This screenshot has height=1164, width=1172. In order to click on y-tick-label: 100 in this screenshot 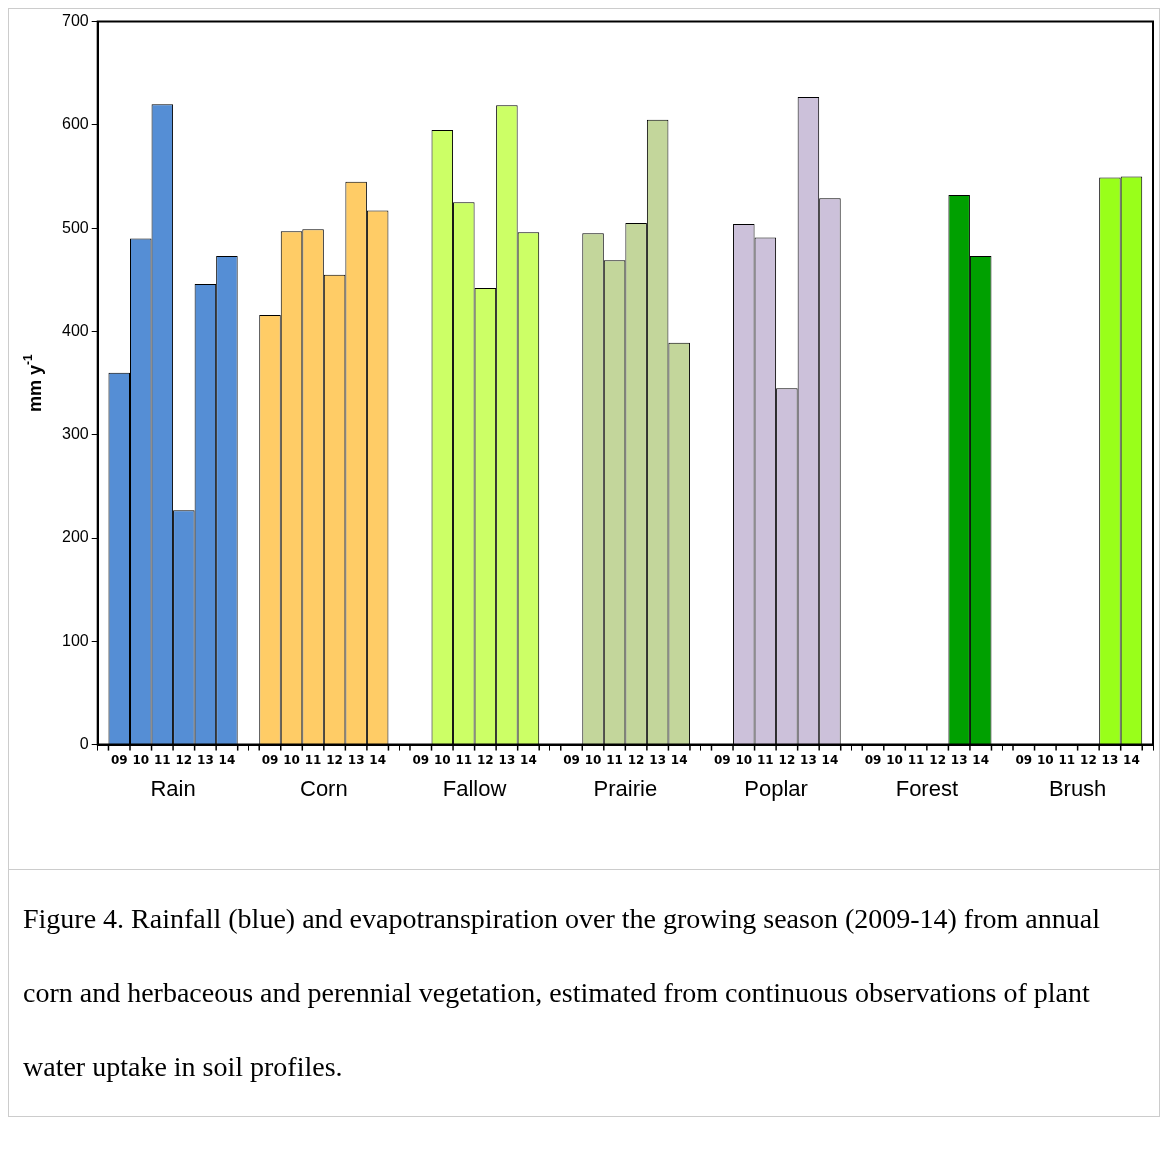, I will do `click(75, 640)`.